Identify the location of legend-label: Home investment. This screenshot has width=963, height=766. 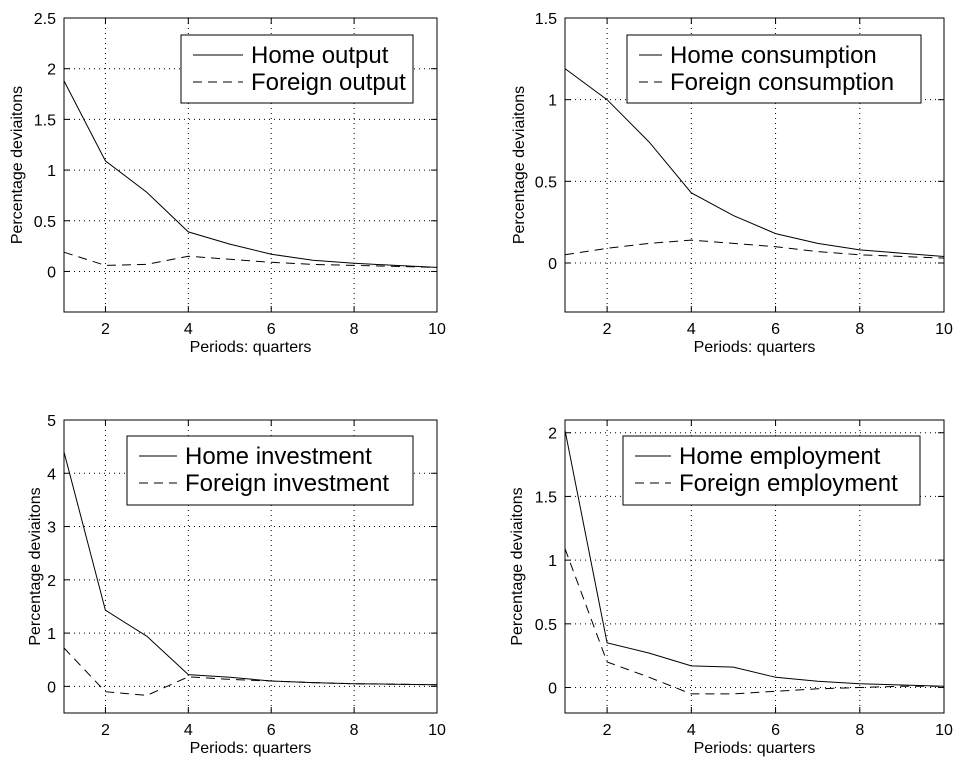
(278, 456).